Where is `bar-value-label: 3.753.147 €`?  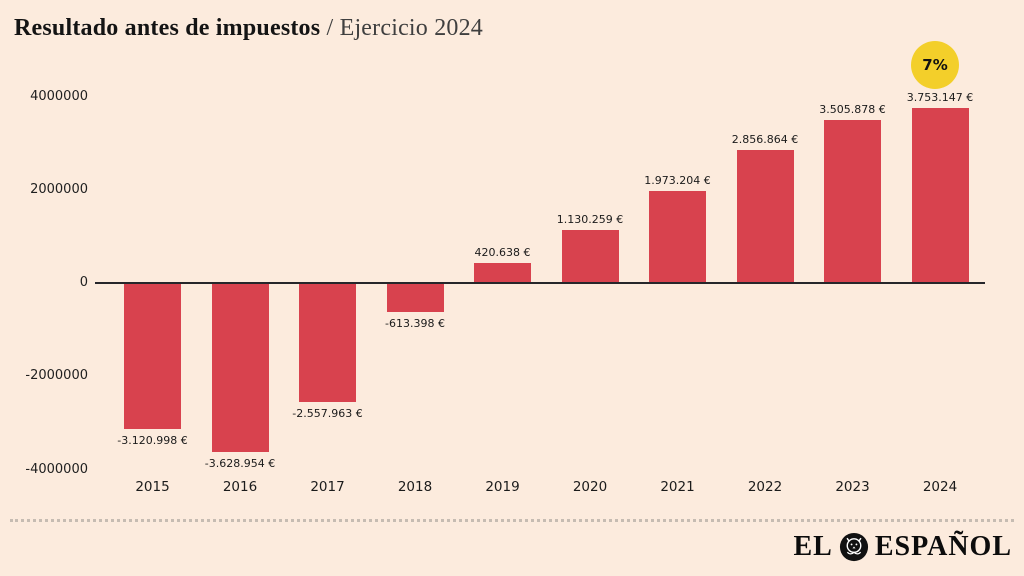 bar-value-label: 3.753.147 € is located at coordinates (940, 97).